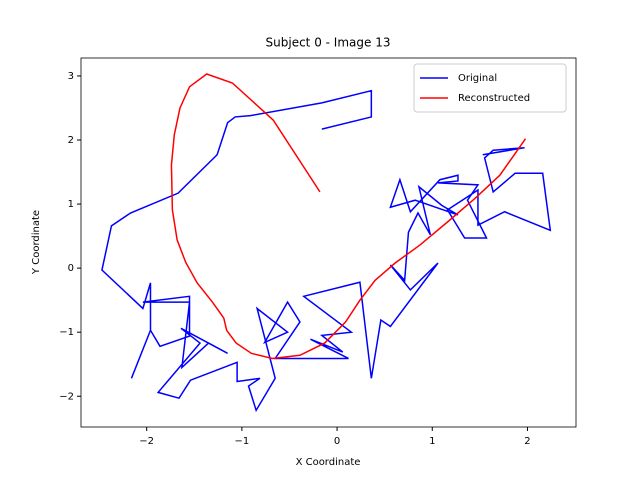 This screenshot has height=480, width=640. Describe the element at coordinates (66, 396) in the screenshot. I see `y-tick-label: −2` at that location.